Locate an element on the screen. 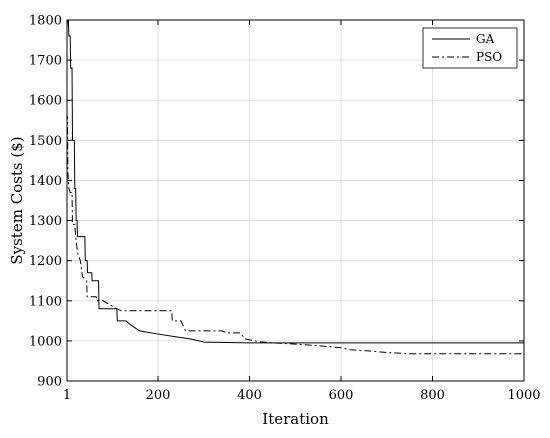 The image size is (550, 438). y-tick-label: 1500 is located at coordinates (45, 141).